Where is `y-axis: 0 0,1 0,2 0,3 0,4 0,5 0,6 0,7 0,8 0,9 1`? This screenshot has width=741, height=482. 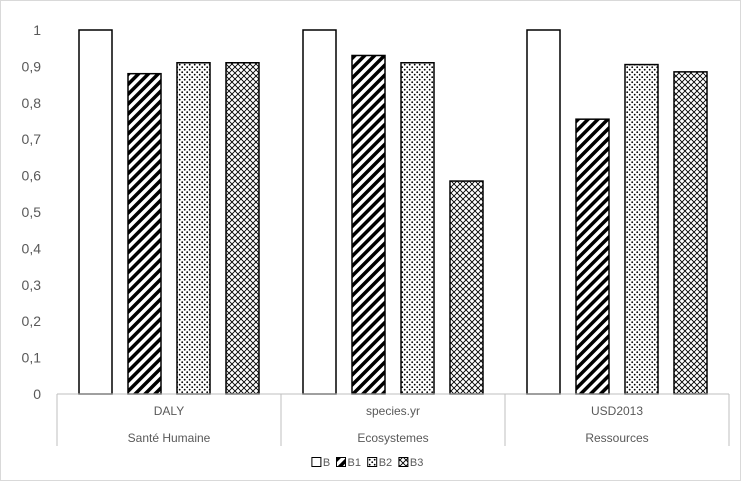 y-axis: 0 0,1 0,2 0,3 0,4 0,5 0,6 0,7 0,8 0,9 1 is located at coordinates (32, 212).